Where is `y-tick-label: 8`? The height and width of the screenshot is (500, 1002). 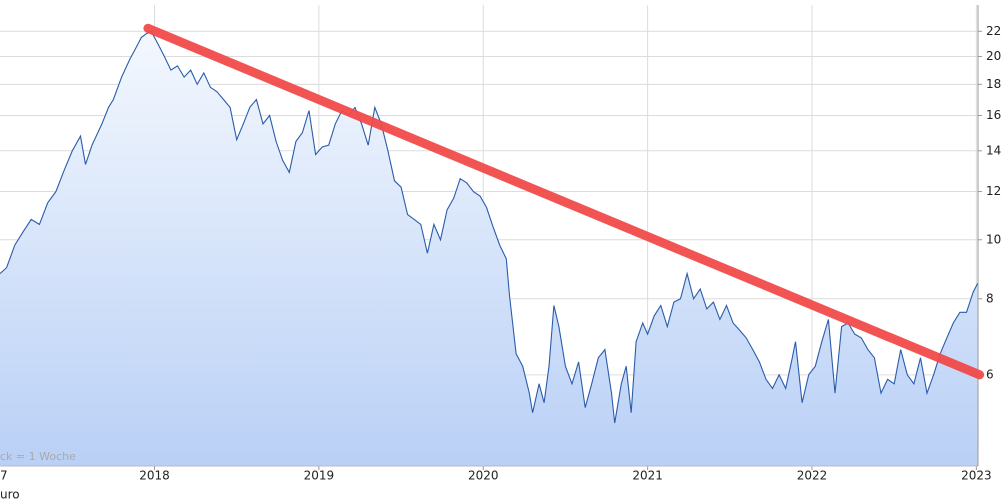
y-tick-label: 8 is located at coordinates (990, 298).